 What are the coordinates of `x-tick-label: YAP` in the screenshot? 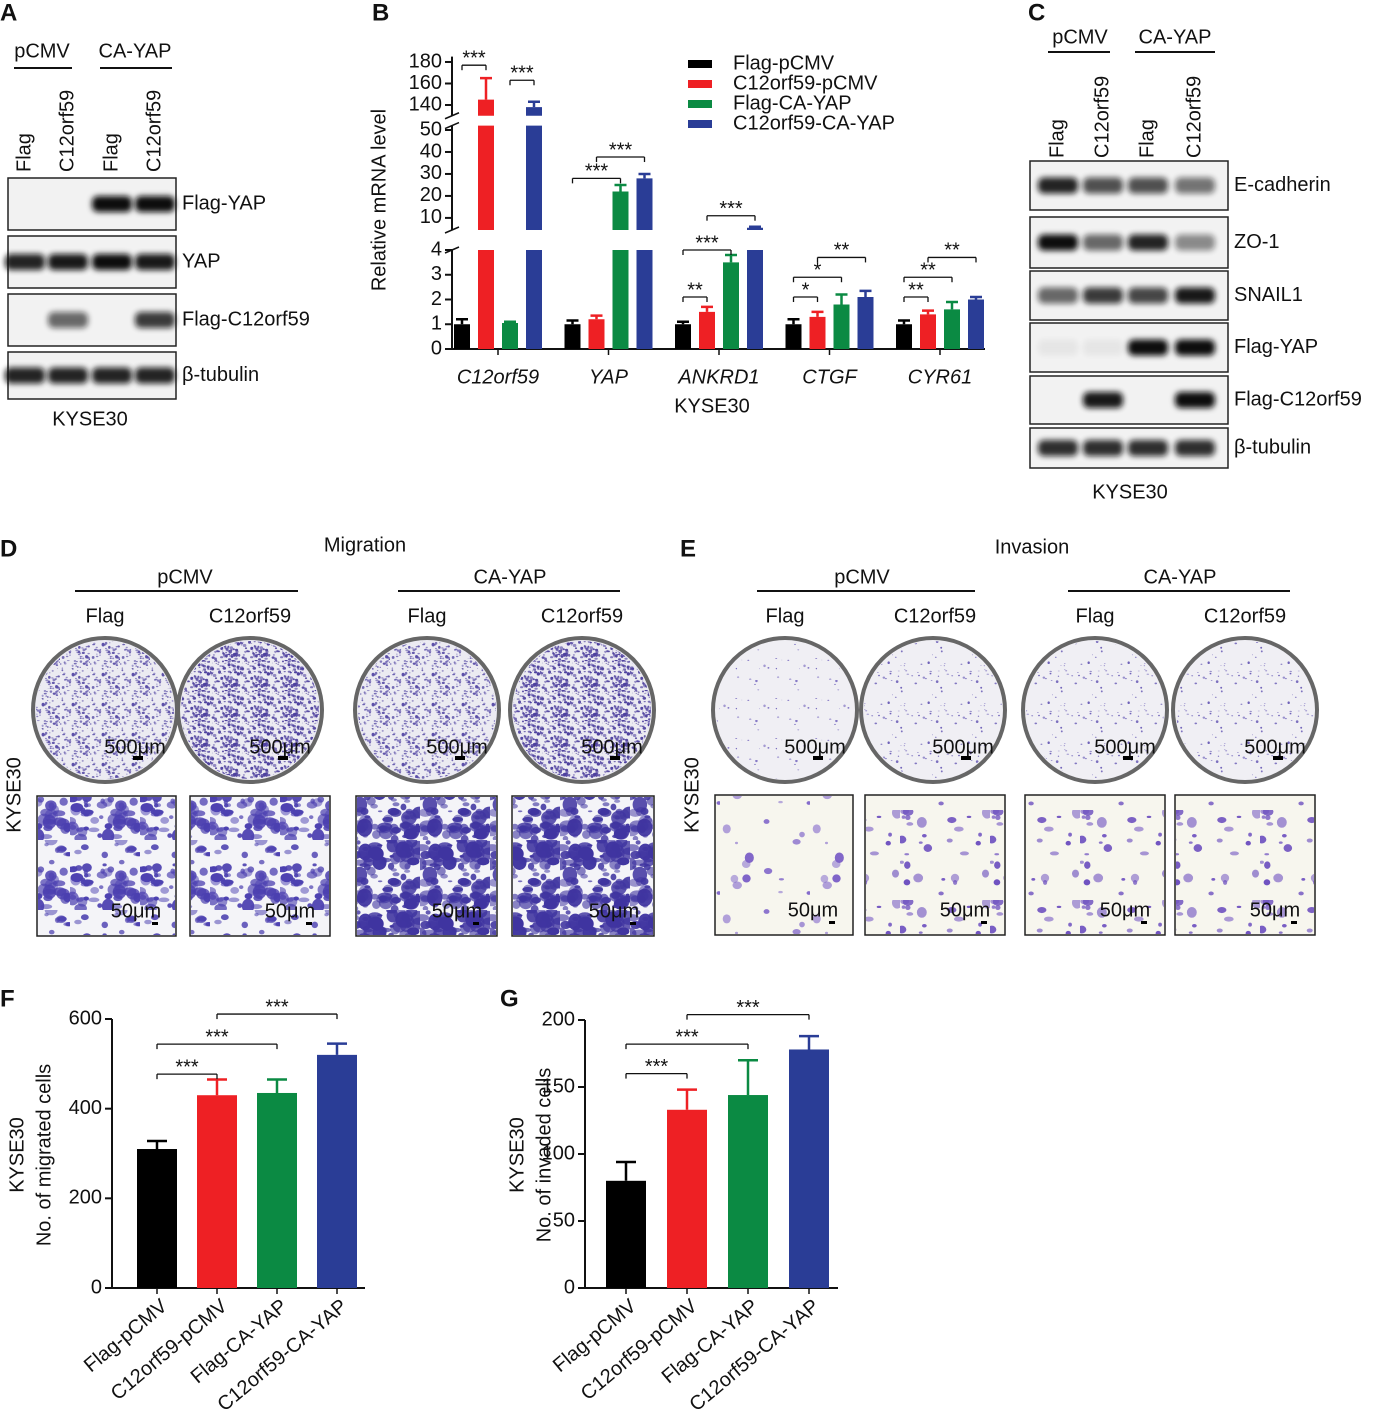 It's located at (609, 377).